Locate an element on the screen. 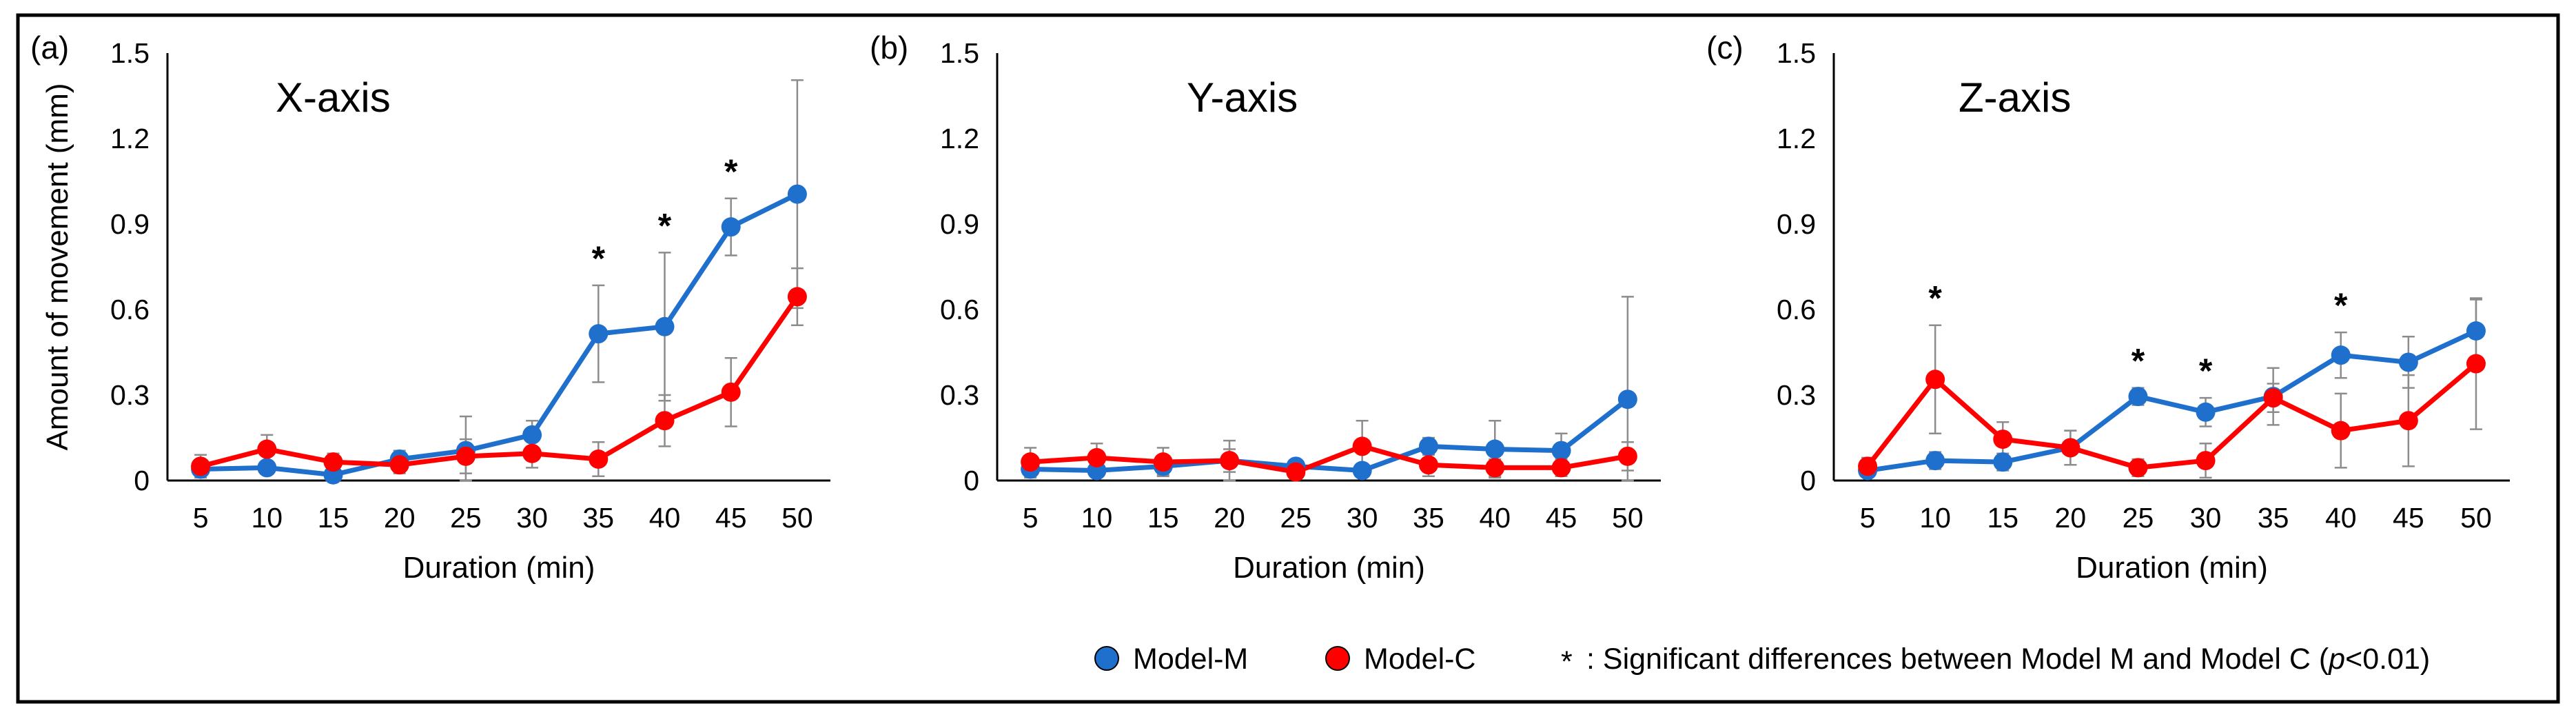 The image size is (2576, 717). panel-label: (c) is located at coordinates (1725, 47).